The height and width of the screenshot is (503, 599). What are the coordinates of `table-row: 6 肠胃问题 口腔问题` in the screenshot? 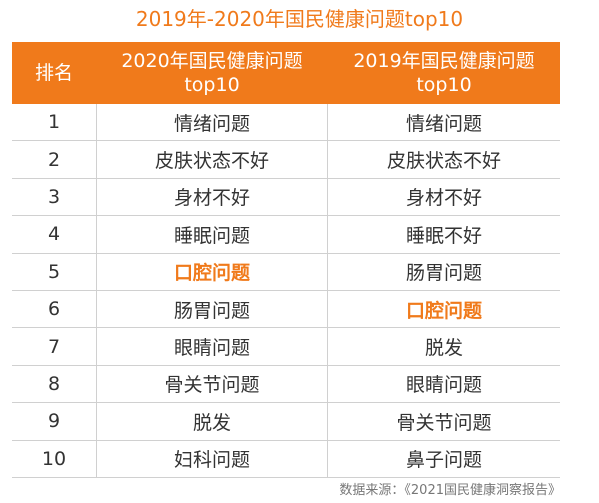 It's located at (286, 309).